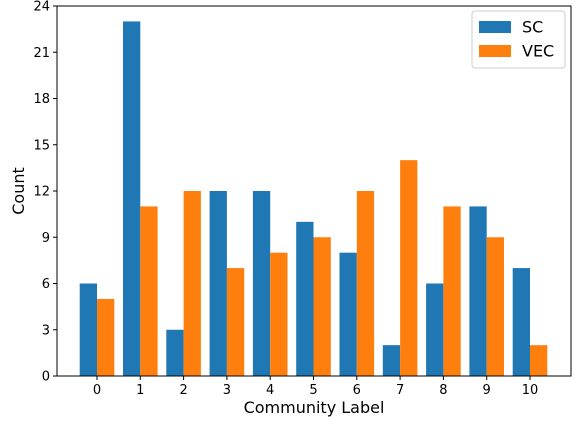 The image size is (575, 421). What do you see at coordinates (46, 377) in the screenshot?
I see `y-tick-label: 0` at bounding box center [46, 377].